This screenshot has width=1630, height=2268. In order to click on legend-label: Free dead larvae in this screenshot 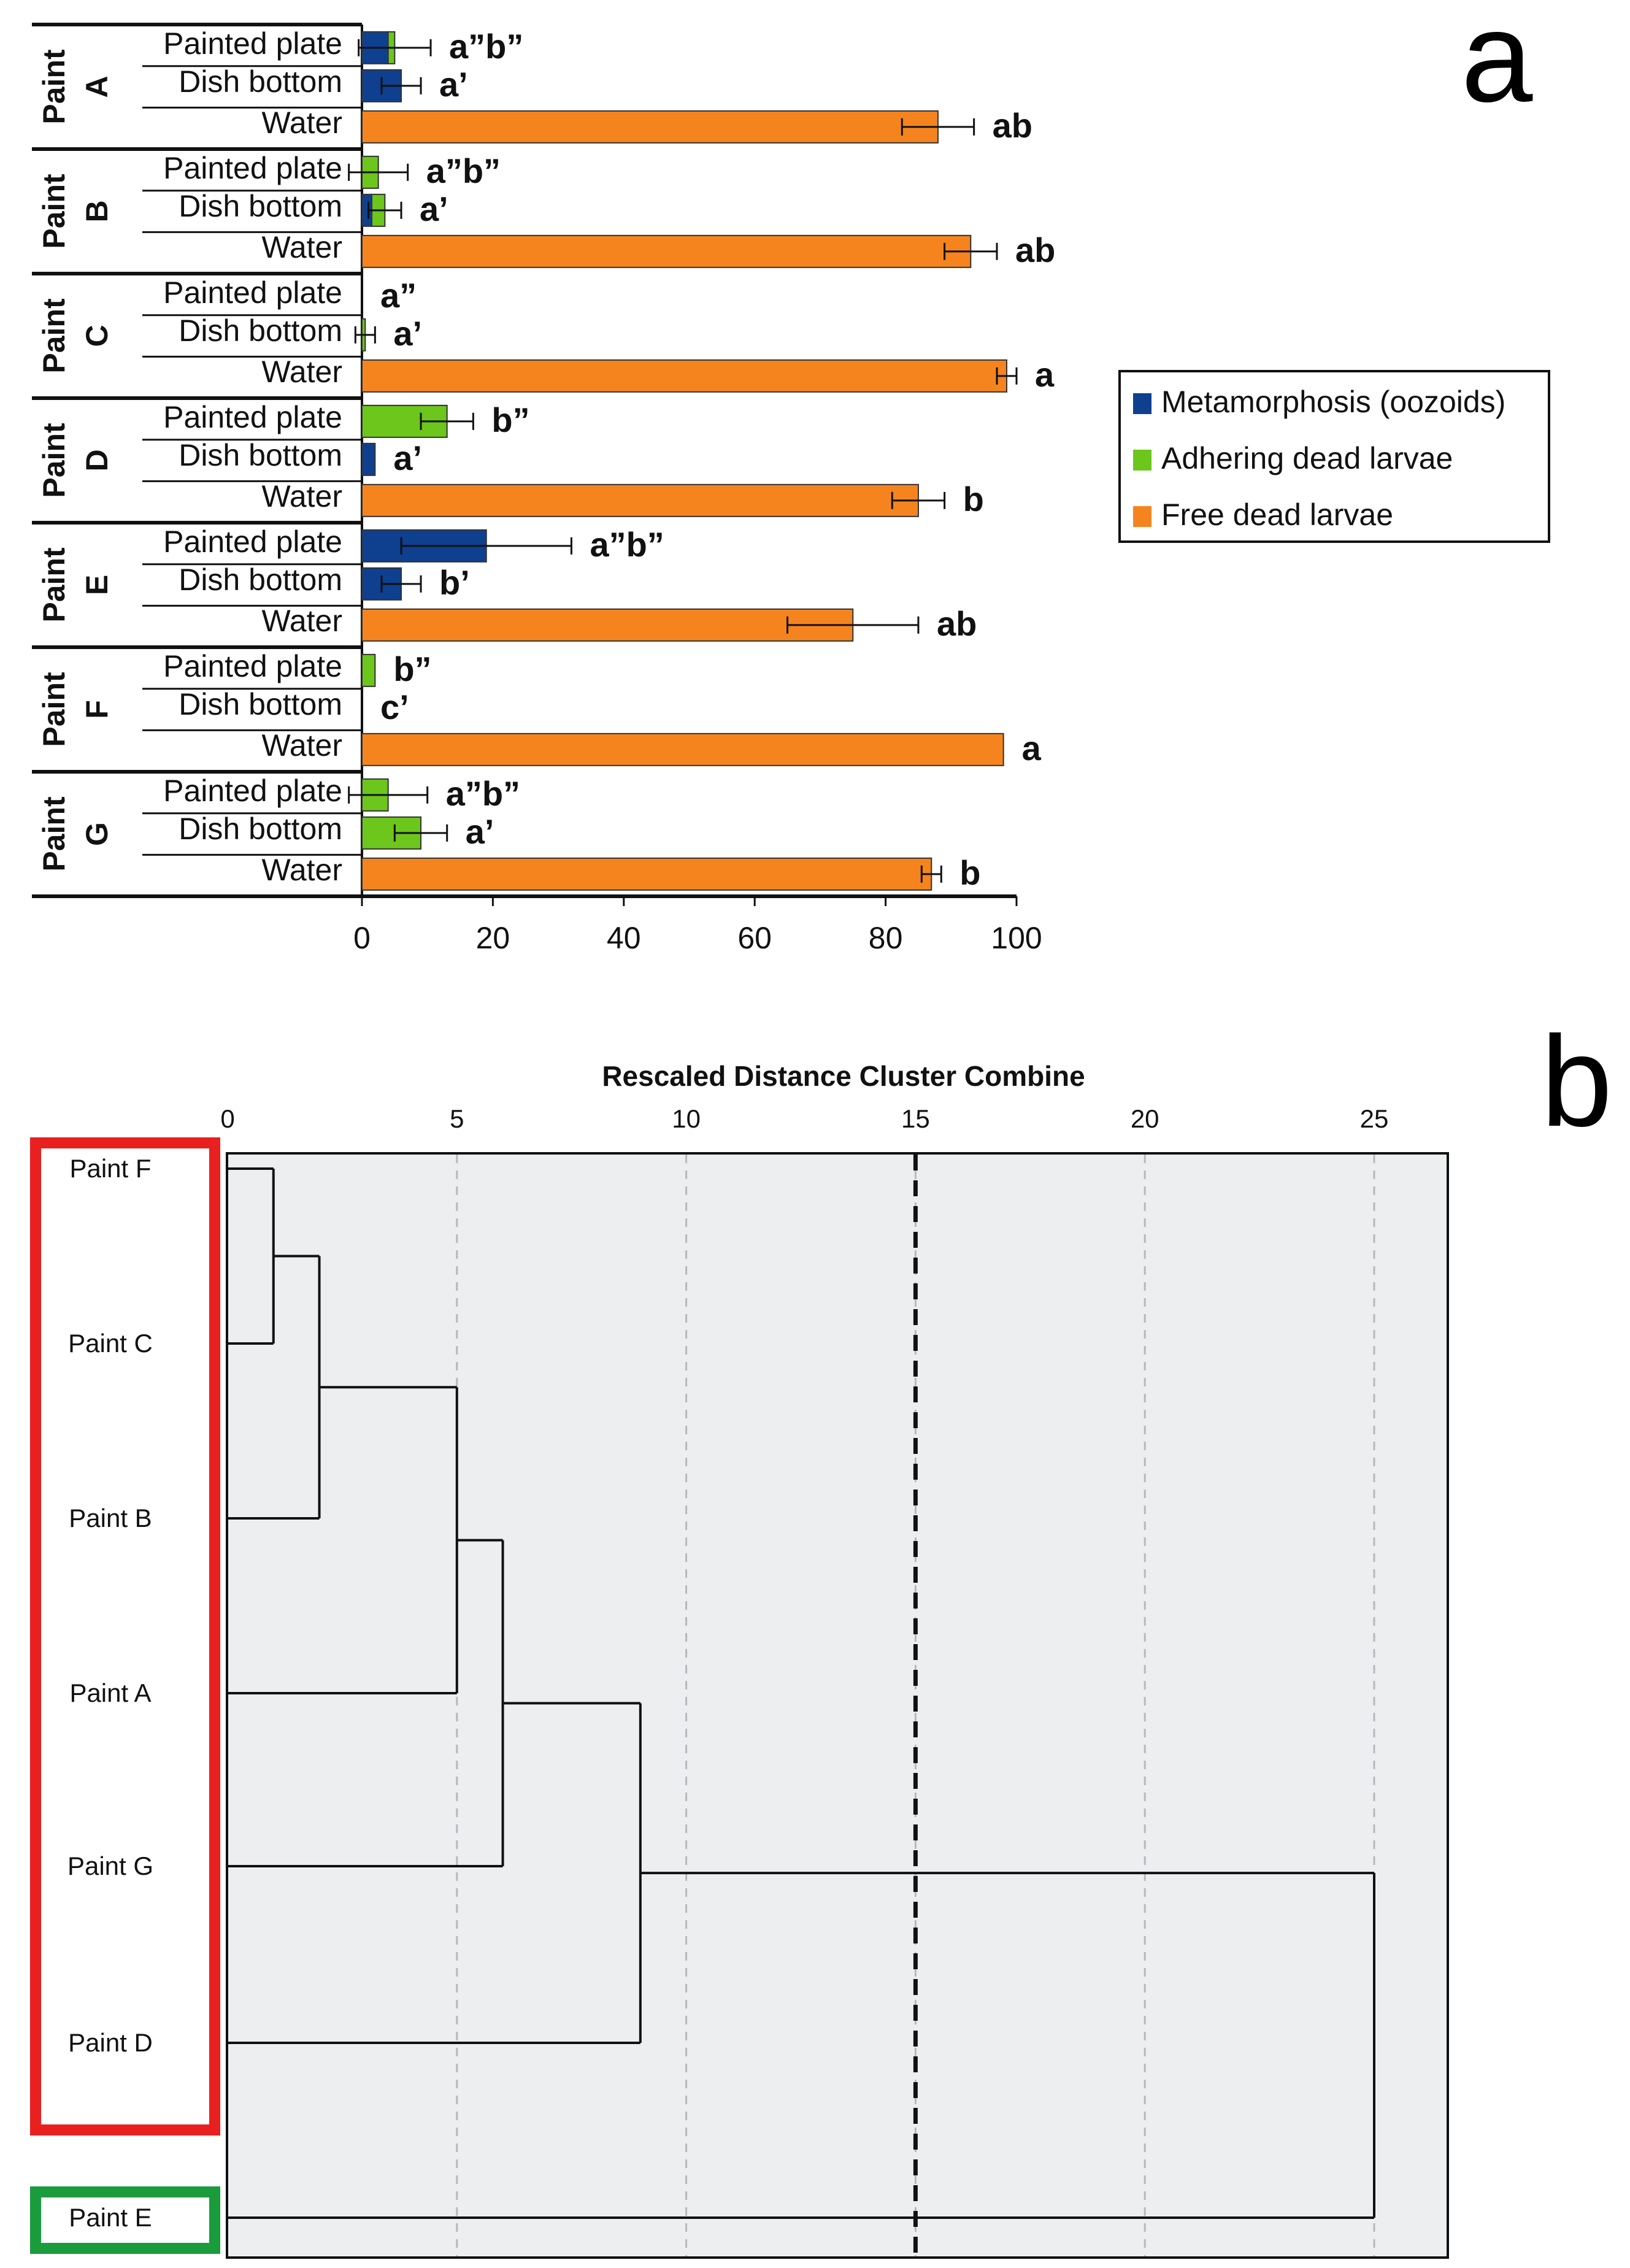, I will do `click(1277, 515)`.